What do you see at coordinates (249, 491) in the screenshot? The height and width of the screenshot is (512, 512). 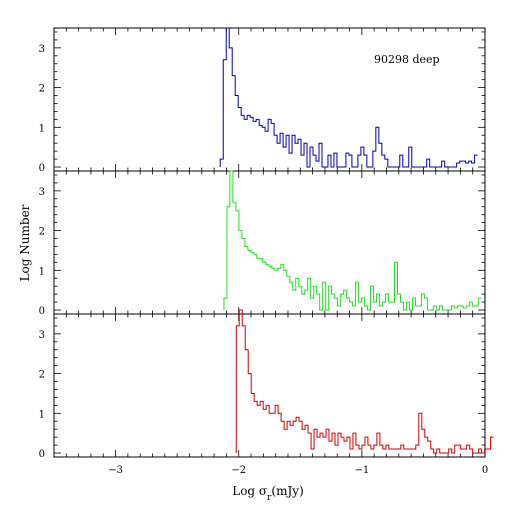 I see `x-axis-title-main: Log σ` at bounding box center [249, 491].